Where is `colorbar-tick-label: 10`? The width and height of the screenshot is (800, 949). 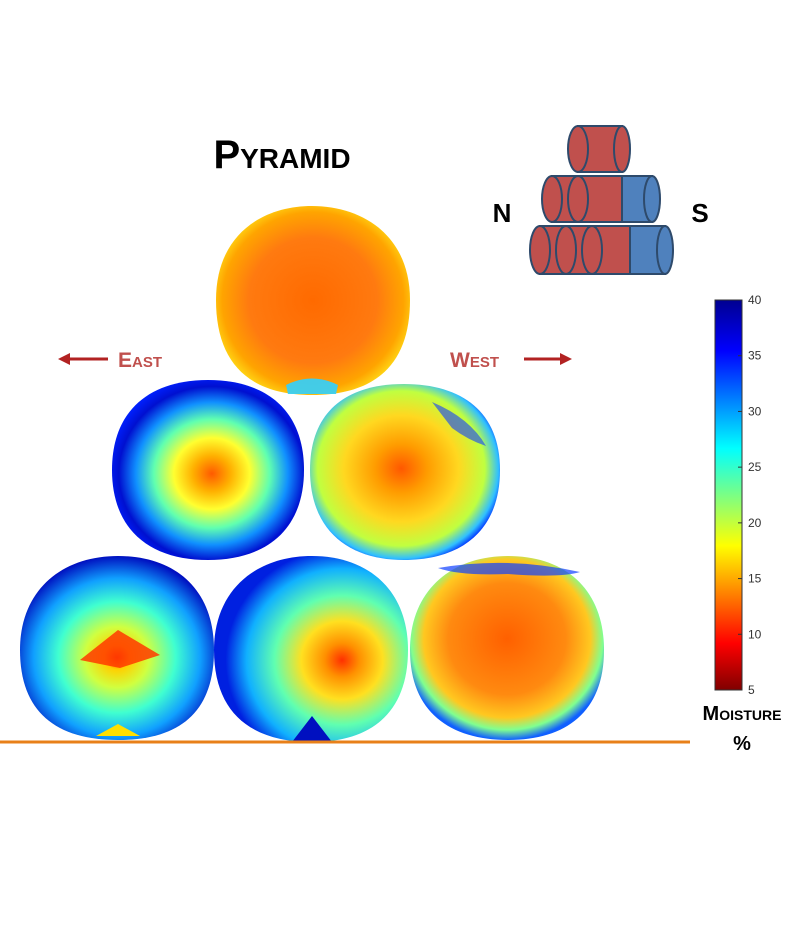 colorbar-tick-label: 10 is located at coordinates (755, 634).